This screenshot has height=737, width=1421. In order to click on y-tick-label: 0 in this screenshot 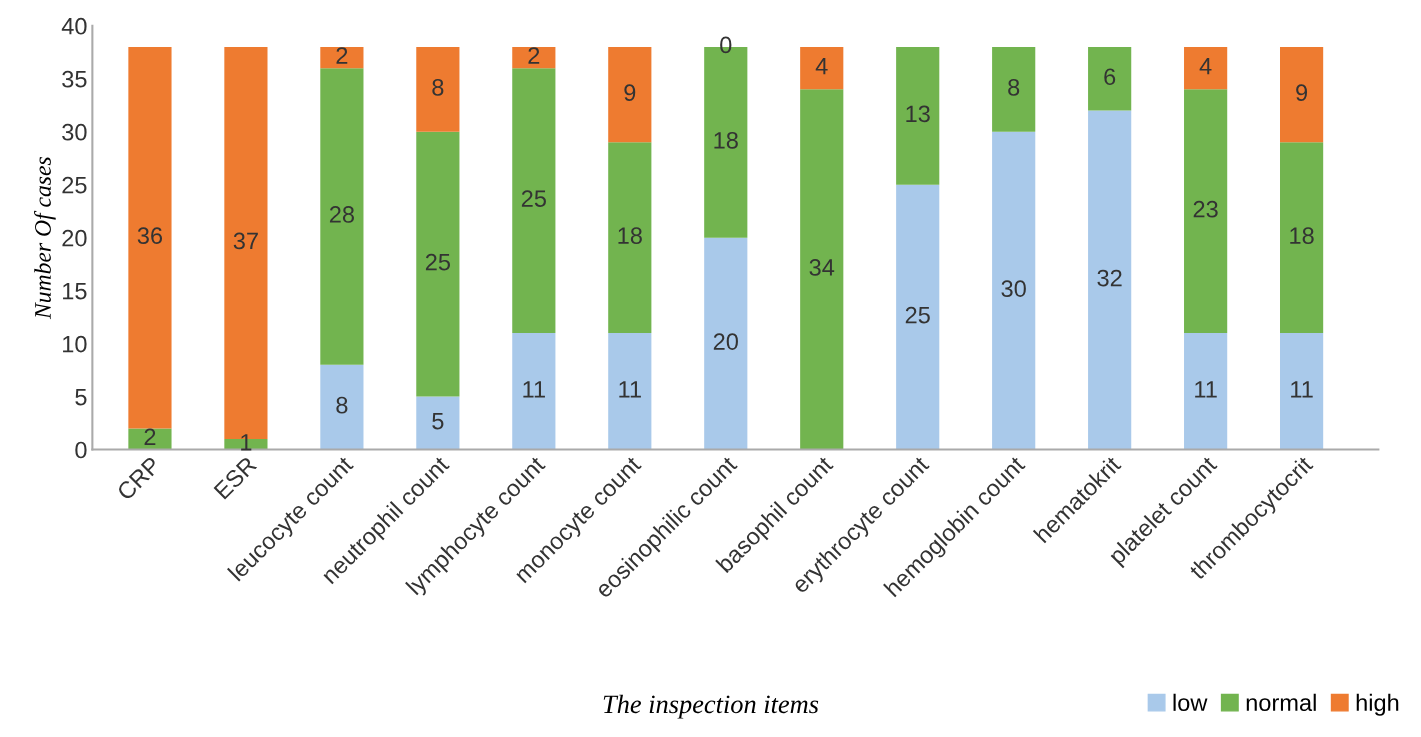, I will do `click(81, 450)`.